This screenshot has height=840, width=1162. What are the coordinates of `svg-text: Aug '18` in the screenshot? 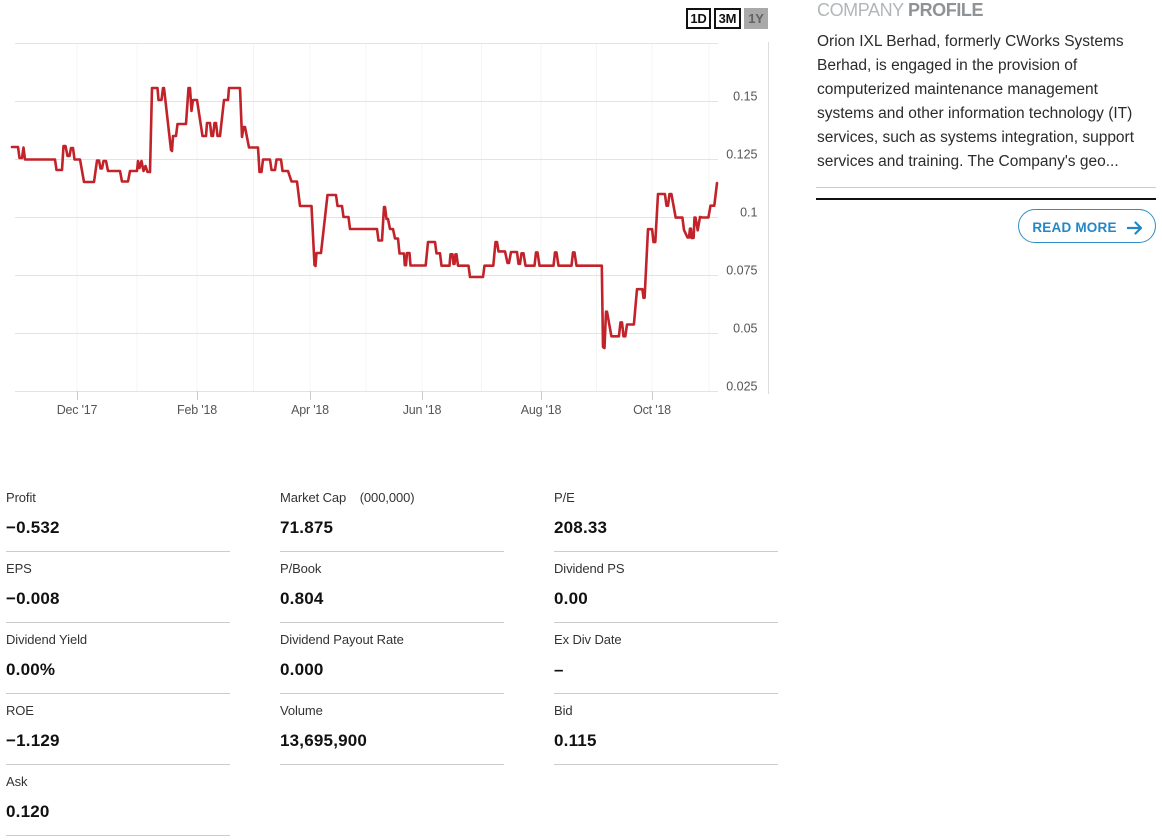 It's located at (541, 410).